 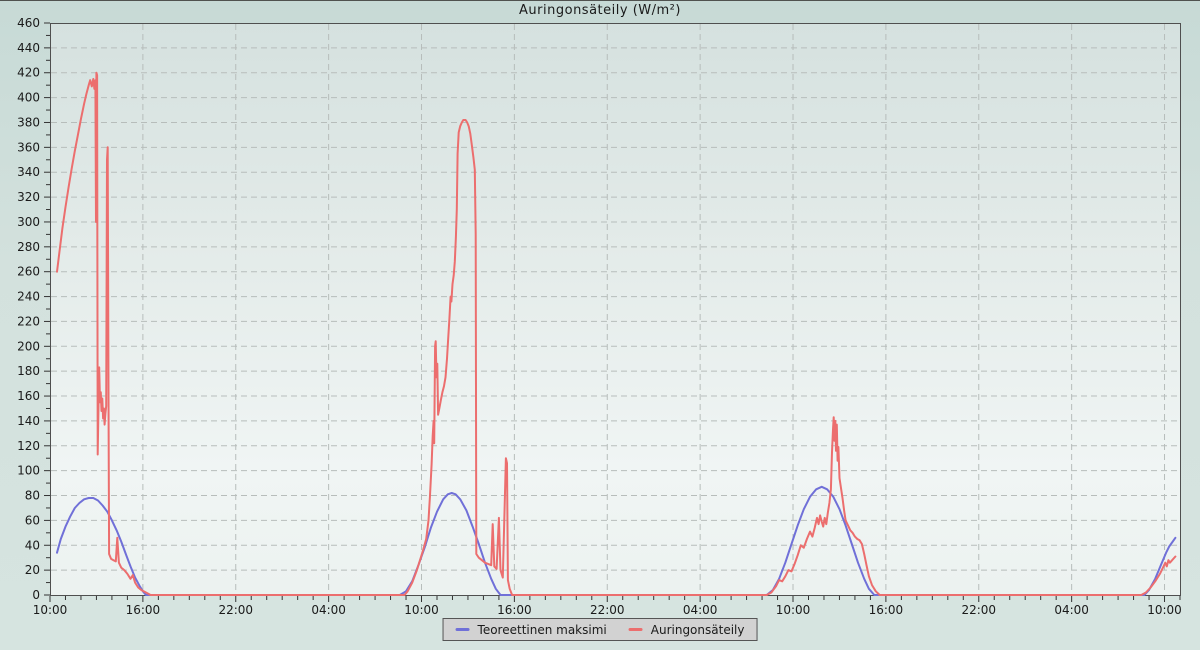 What do you see at coordinates (28, 23) in the screenshot?
I see `y-tick-label: 460` at bounding box center [28, 23].